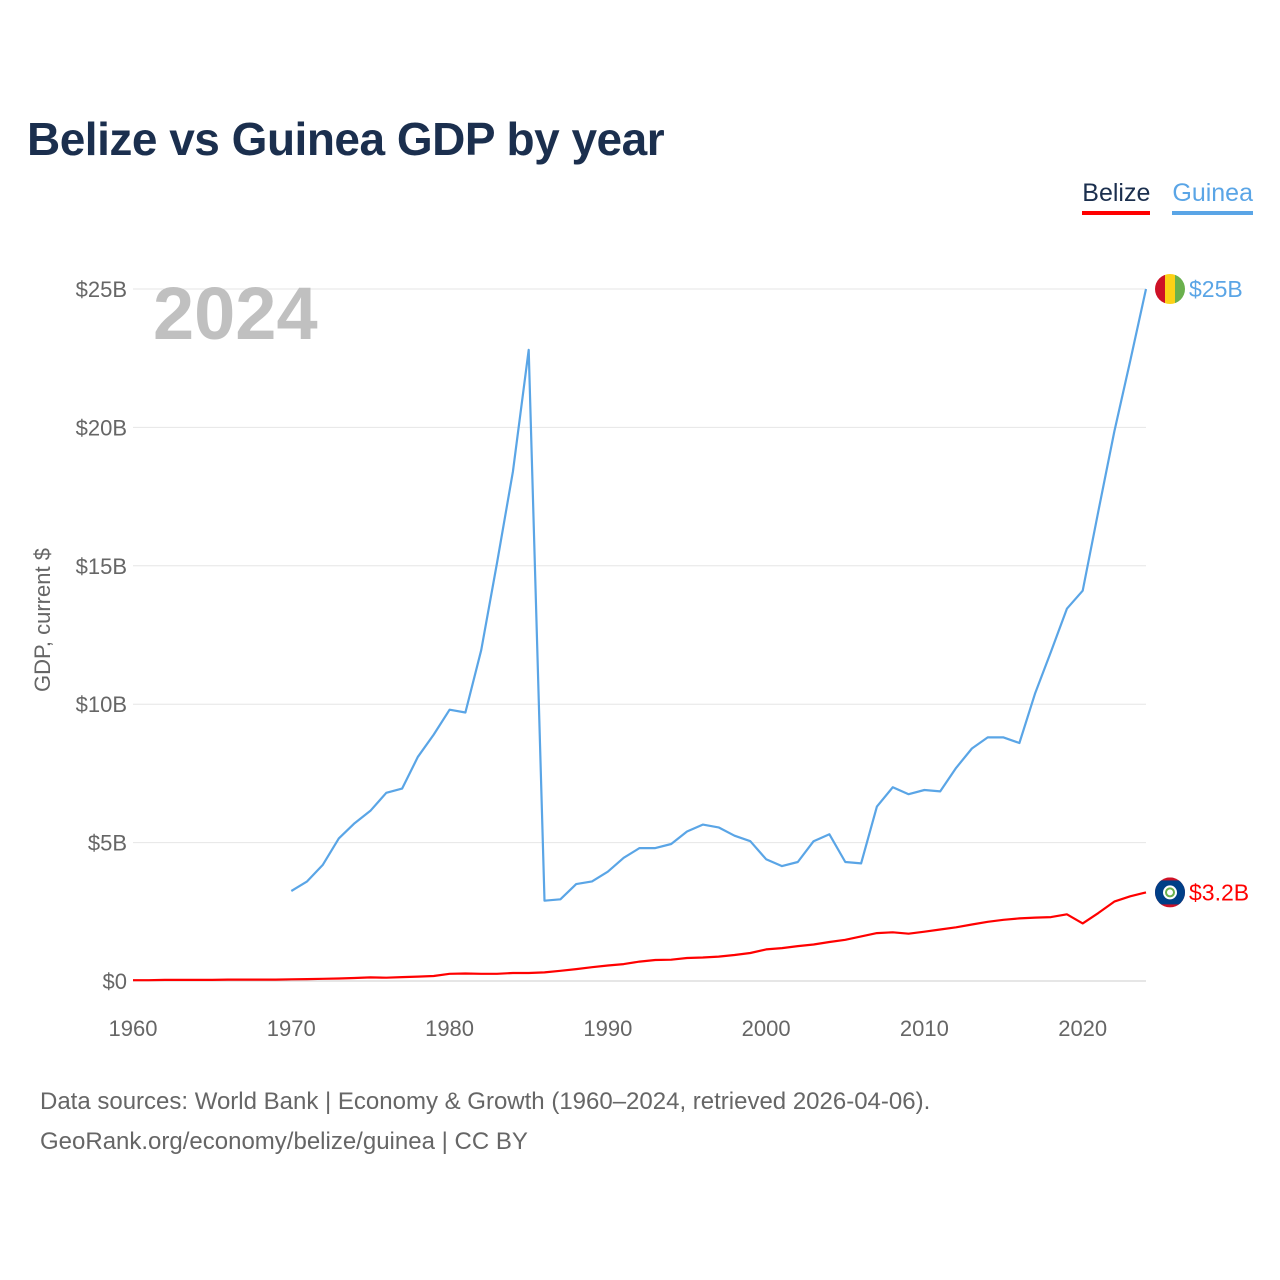 This screenshot has height=1280, width=1280. I want to click on y-axis-label: GDP, current $, so click(42, 620).